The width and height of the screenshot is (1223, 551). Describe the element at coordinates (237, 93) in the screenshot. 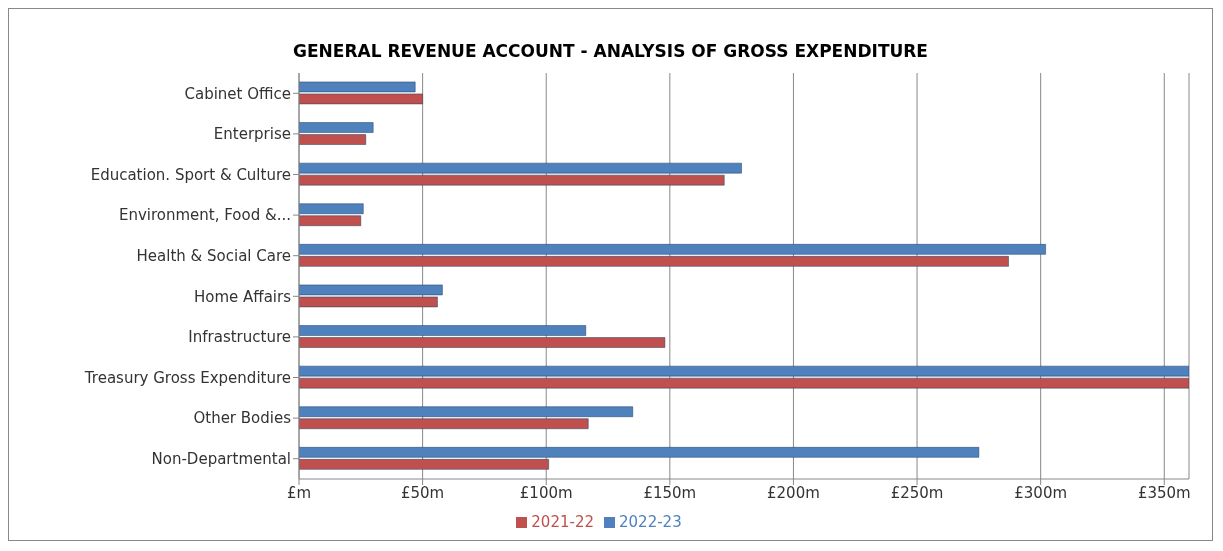

I see `y-tick-label: Cabinet Office` at that location.